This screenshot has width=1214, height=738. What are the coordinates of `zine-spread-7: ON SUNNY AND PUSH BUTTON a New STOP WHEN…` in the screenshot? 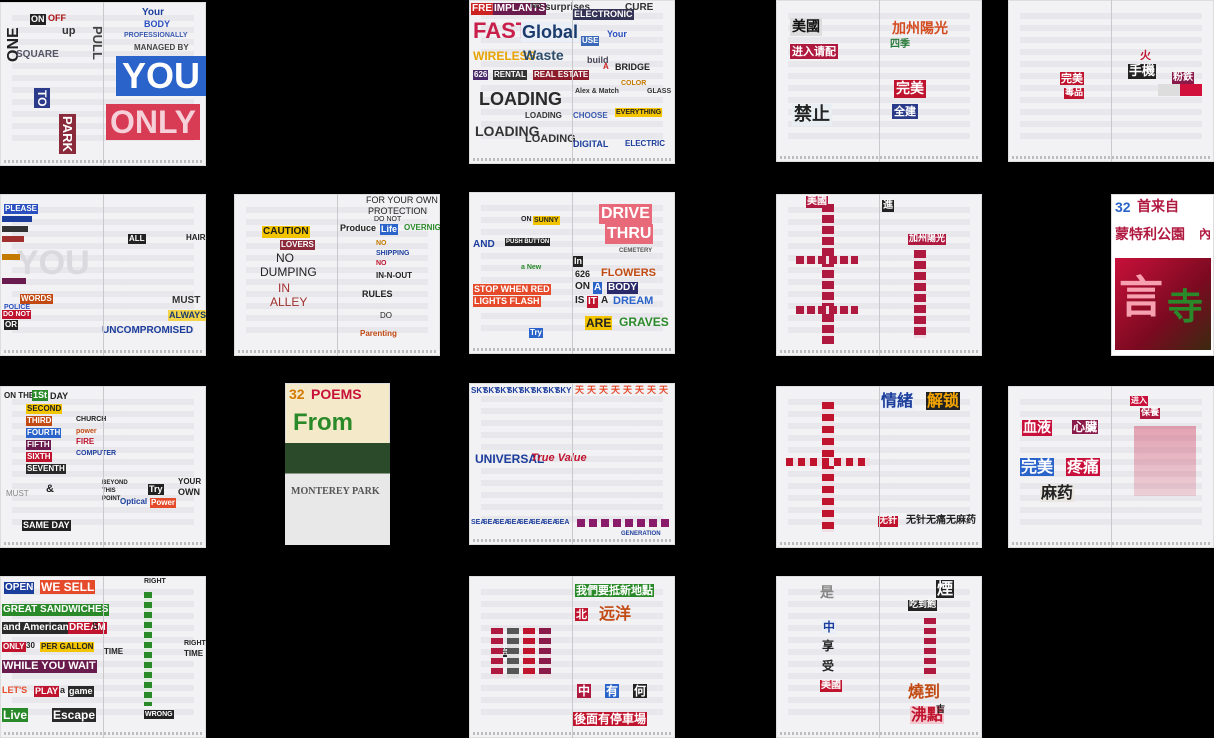 It's located at (572, 273).